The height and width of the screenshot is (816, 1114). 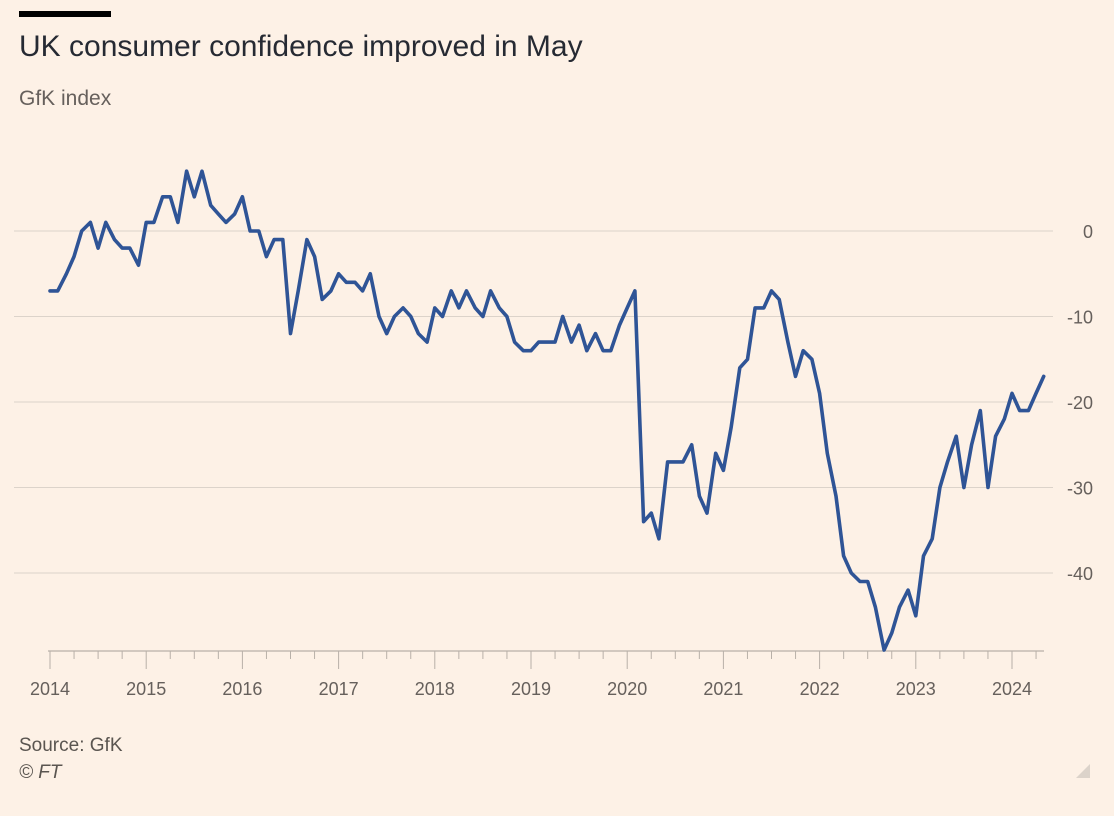 I want to click on x-tick-label: 2024, so click(x=1012, y=689).